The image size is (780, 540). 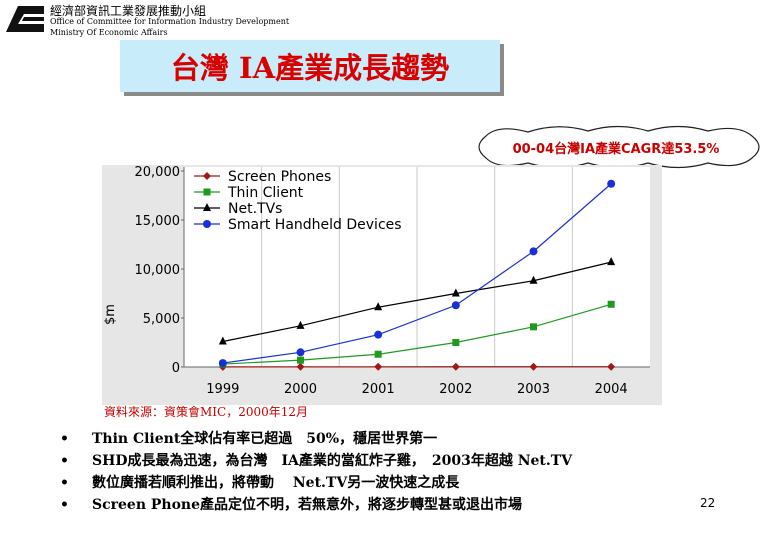 What do you see at coordinates (110, 314) in the screenshot?
I see `y-axis-label: $m` at bounding box center [110, 314].